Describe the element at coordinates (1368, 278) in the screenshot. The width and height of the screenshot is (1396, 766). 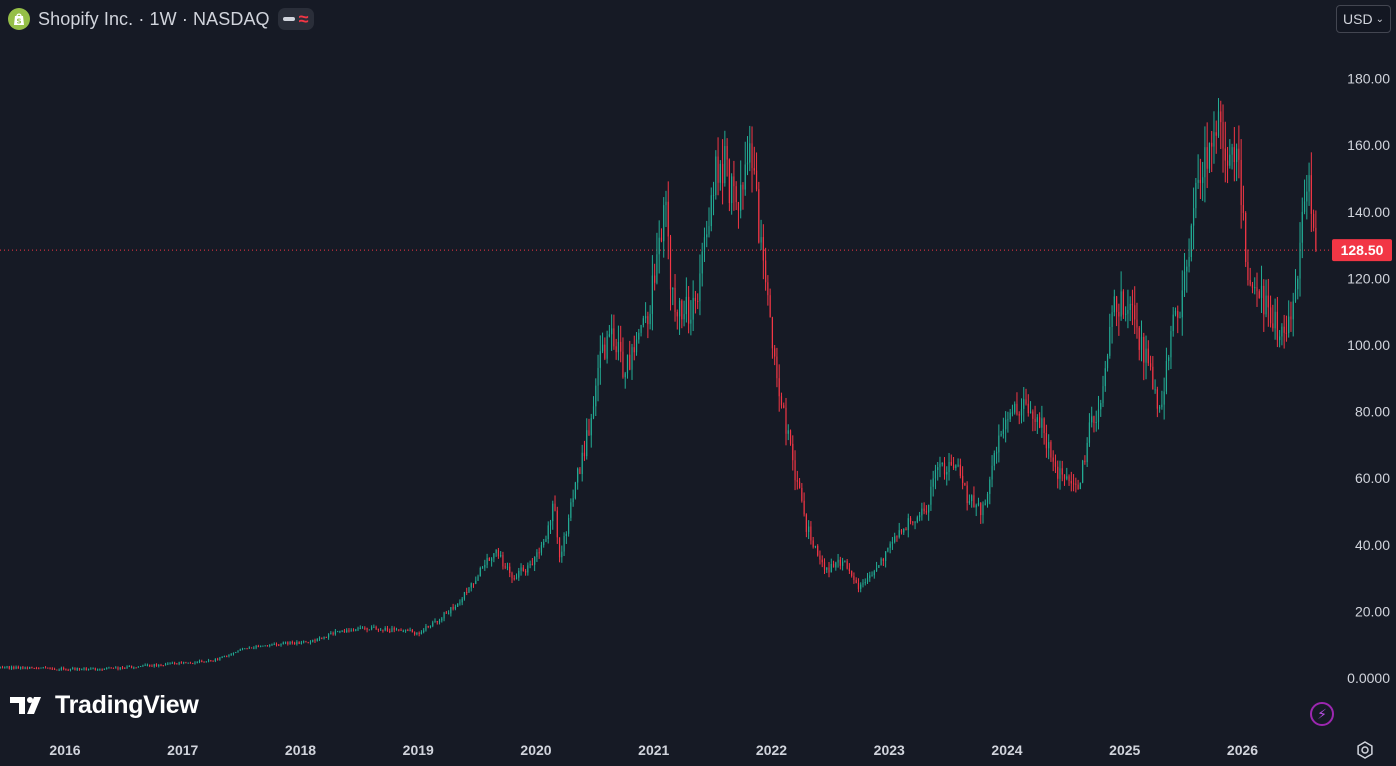
I see `price-tick-label: 120.00` at that location.